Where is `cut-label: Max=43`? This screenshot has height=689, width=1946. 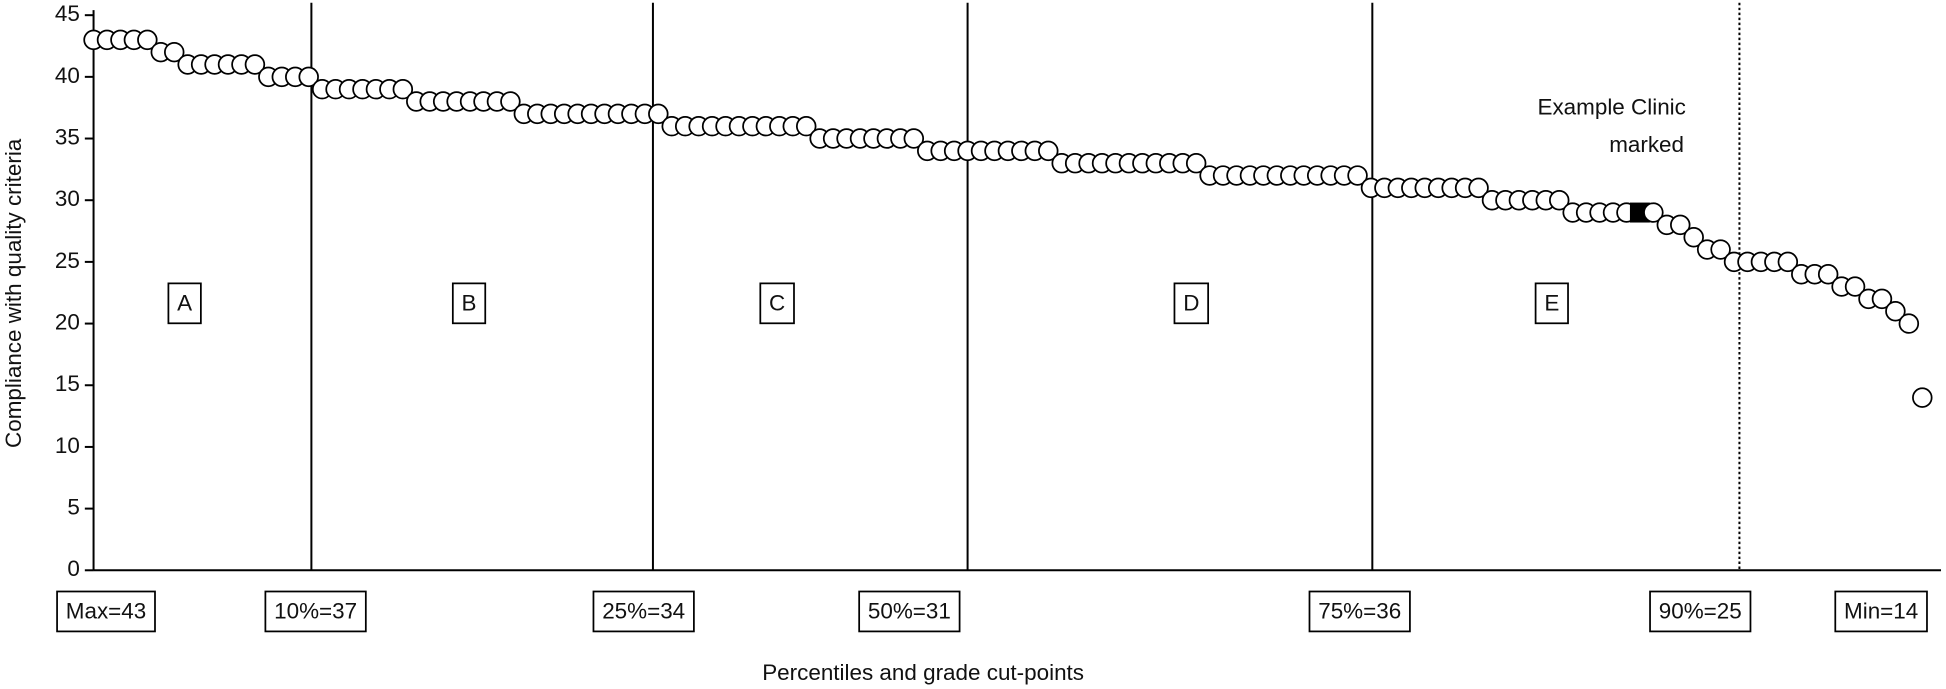
cut-label: Max=43 is located at coordinates (106, 611).